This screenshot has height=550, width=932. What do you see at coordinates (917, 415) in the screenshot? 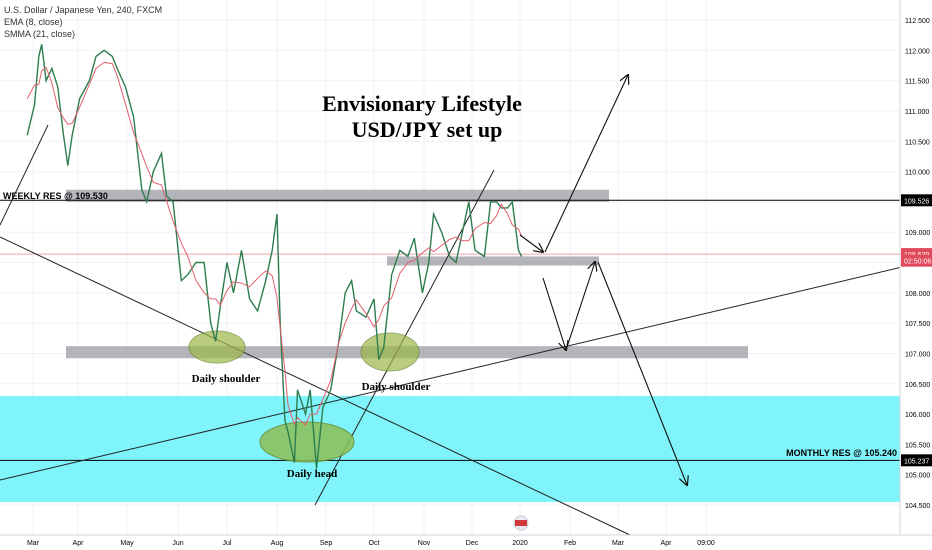
I see `y-tick-label: 106.000` at bounding box center [917, 415].